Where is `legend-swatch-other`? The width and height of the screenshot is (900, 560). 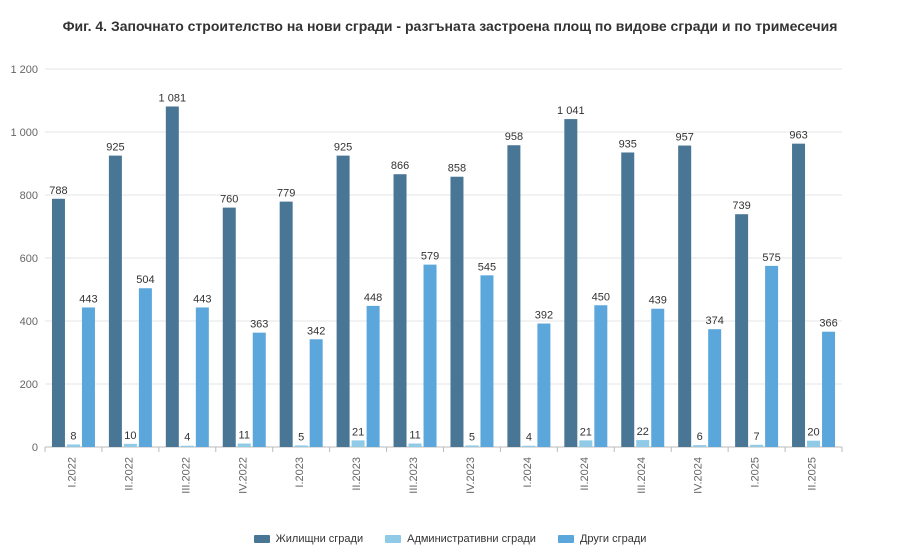 legend-swatch-other is located at coordinates (565, 539).